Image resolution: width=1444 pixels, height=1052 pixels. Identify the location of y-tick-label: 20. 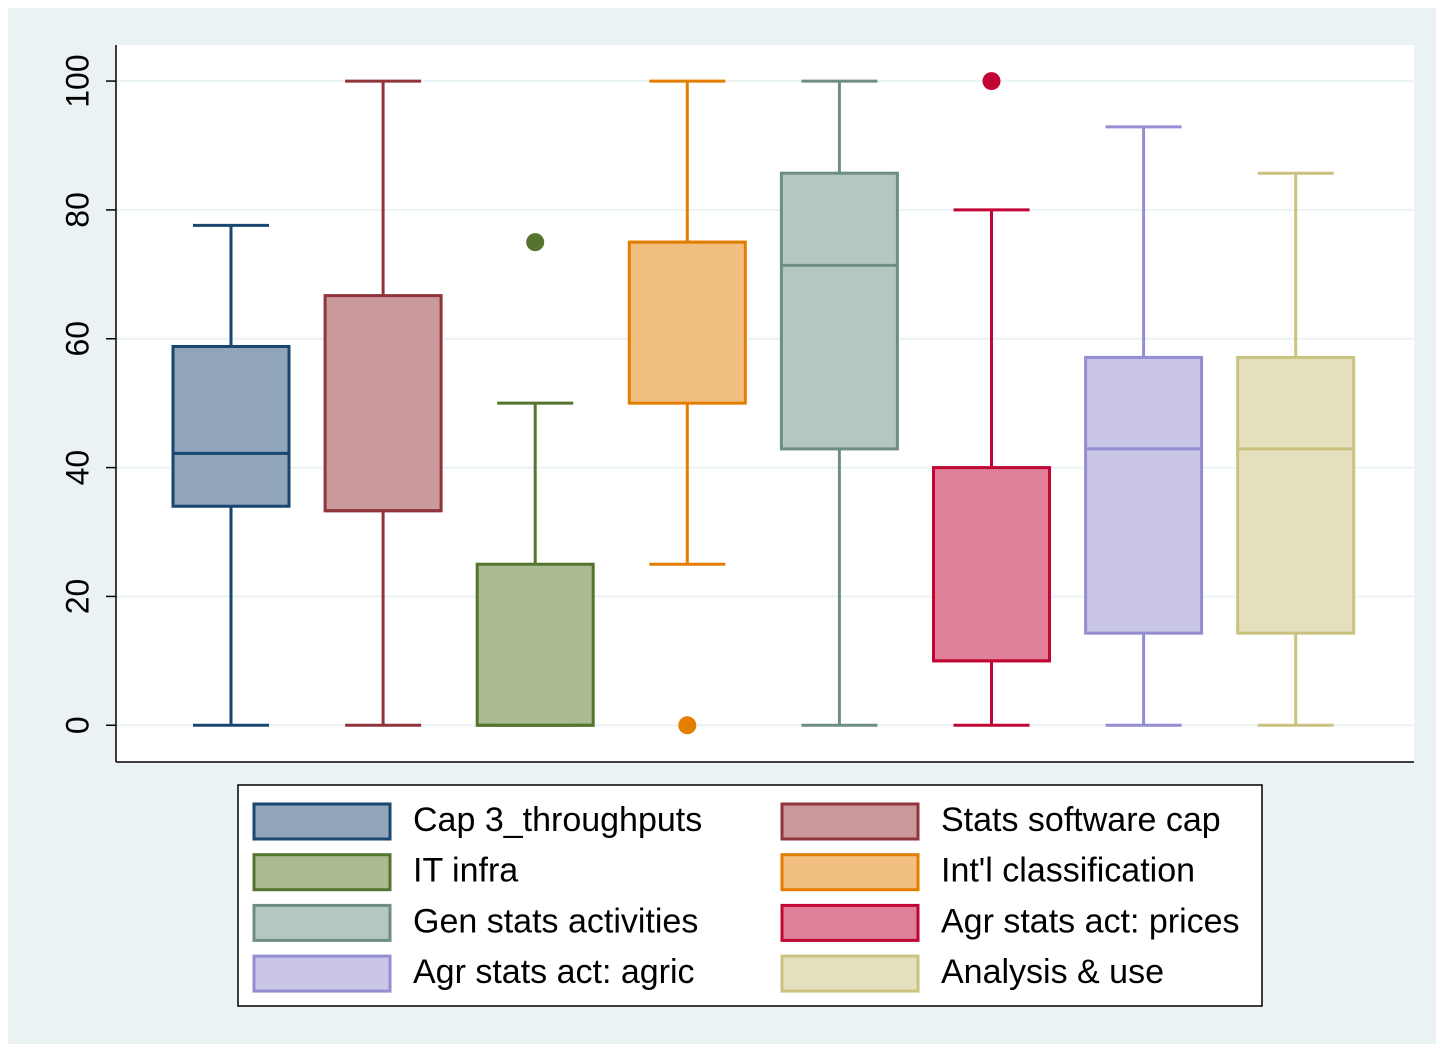
(77, 597).